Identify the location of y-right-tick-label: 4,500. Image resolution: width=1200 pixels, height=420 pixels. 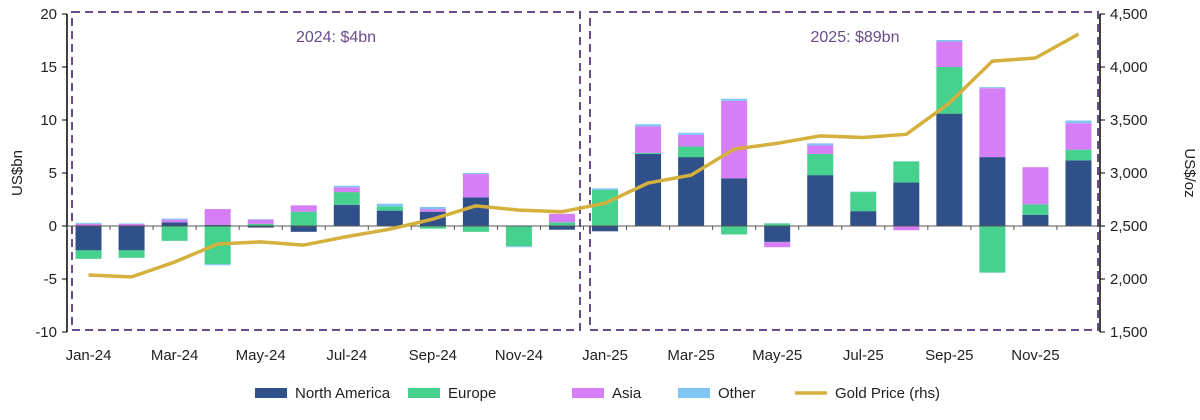
(1129, 14).